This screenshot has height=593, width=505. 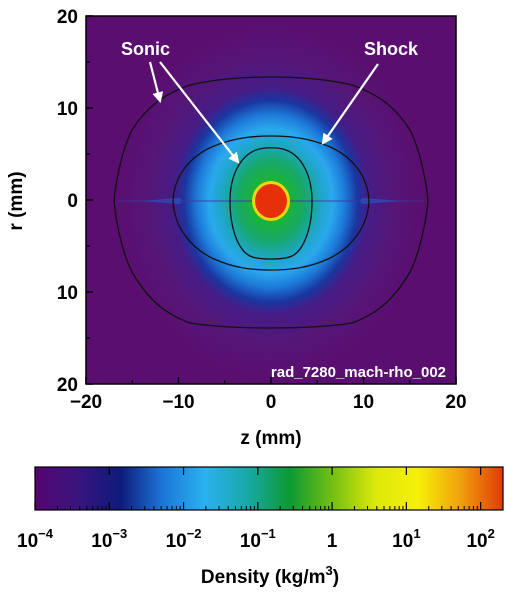 What do you see at coordinates (86, 402) in the screenshot?
I see `x-tick-label: −20` at bounding box center [86, 402].